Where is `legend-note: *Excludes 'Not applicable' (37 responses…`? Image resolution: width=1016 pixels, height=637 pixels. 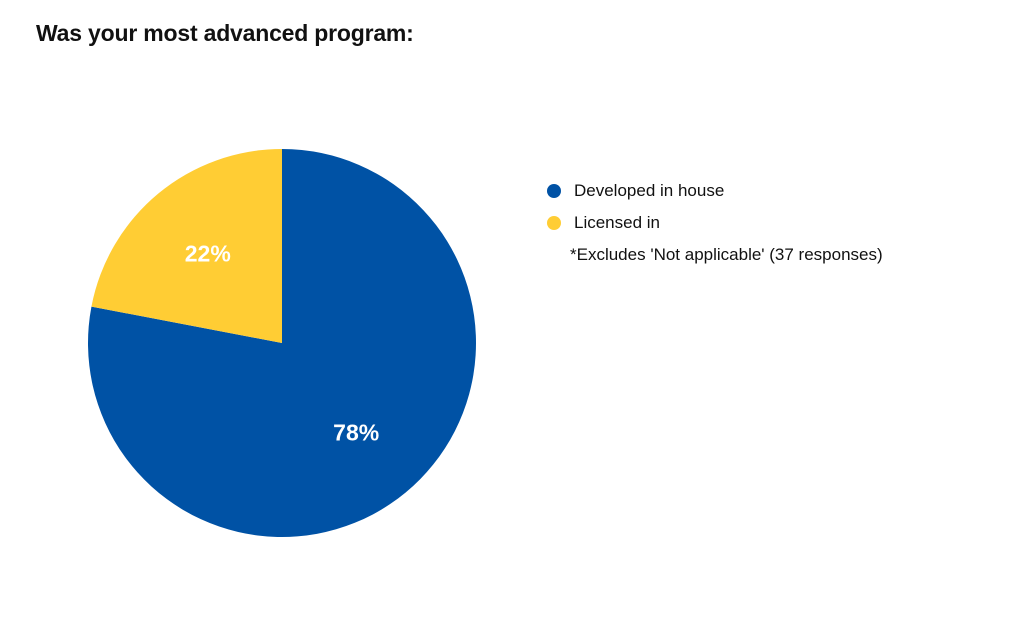 legend-note: *Excludes 'Not applicable' (37 responses… is located at coordinates (726, 254).